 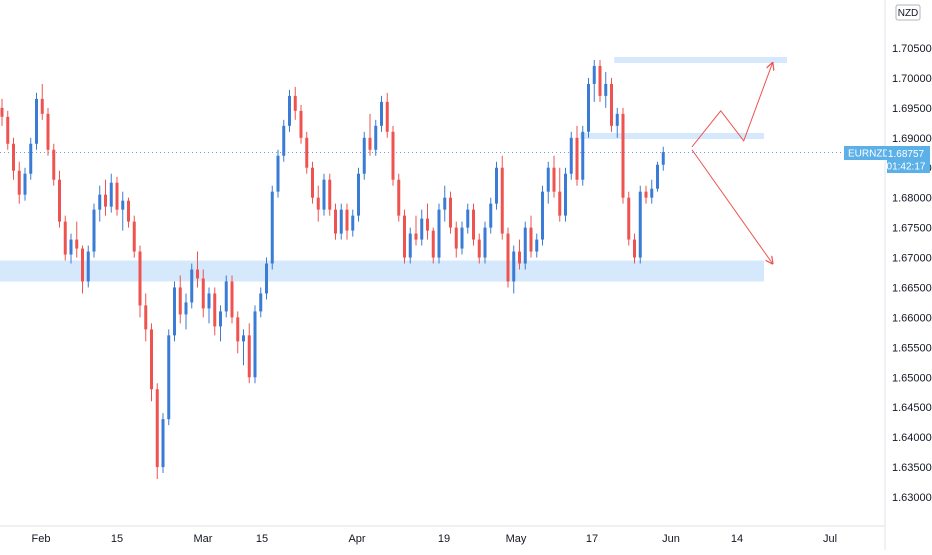 What do you see at coordinates (117, 539) in the screenshot?
I see `date-tick-label: 15` at bounding box center [117, 539].